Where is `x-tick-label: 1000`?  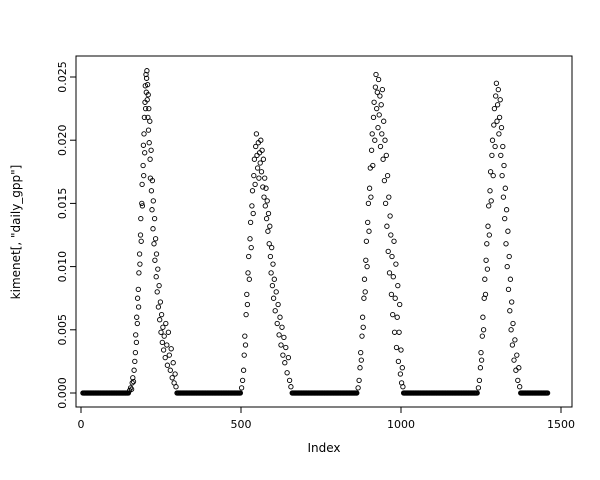 x-tick-label: 1000 is located at coordinates (401, 424).